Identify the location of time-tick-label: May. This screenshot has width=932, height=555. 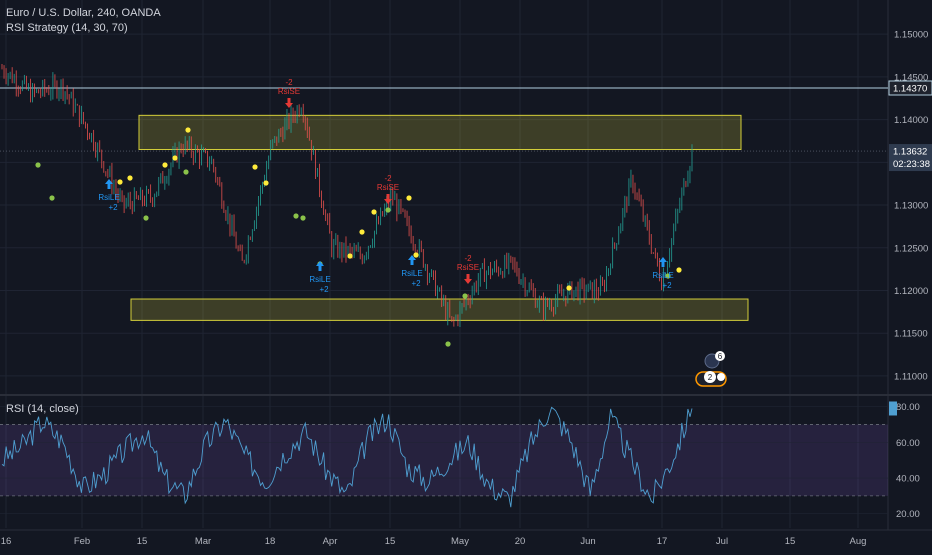
(460, 541).